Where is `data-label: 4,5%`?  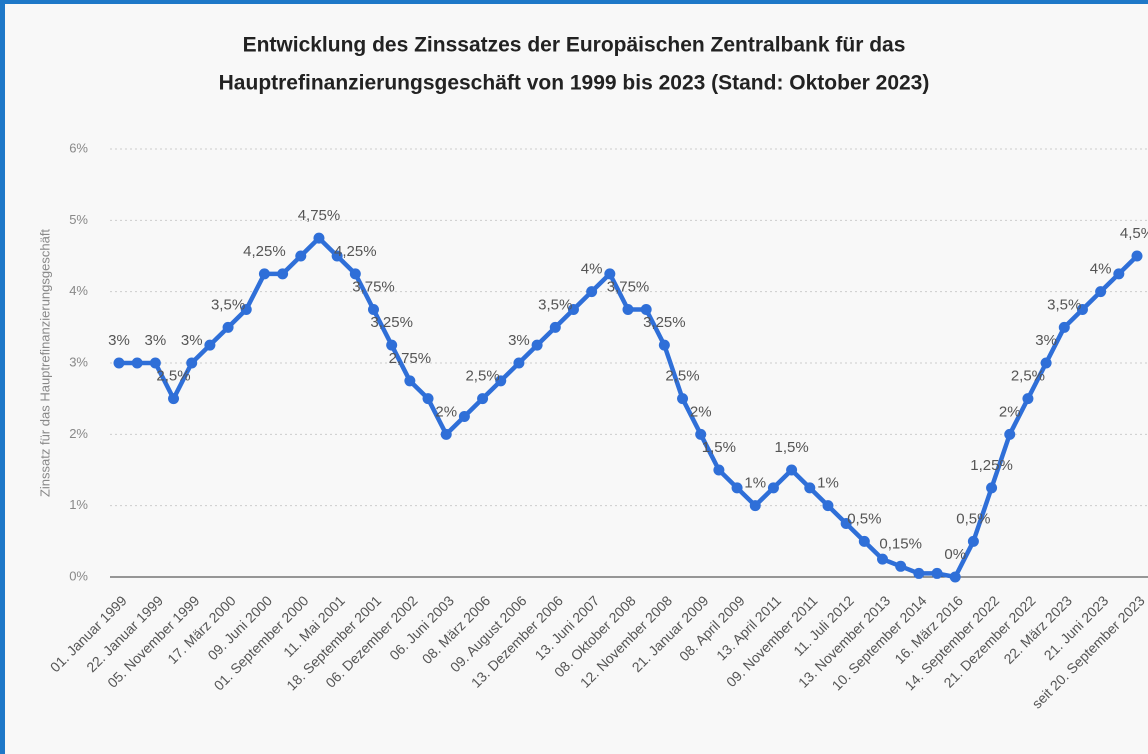 data-label: 4,5% is located at coordinates (1134, 233).